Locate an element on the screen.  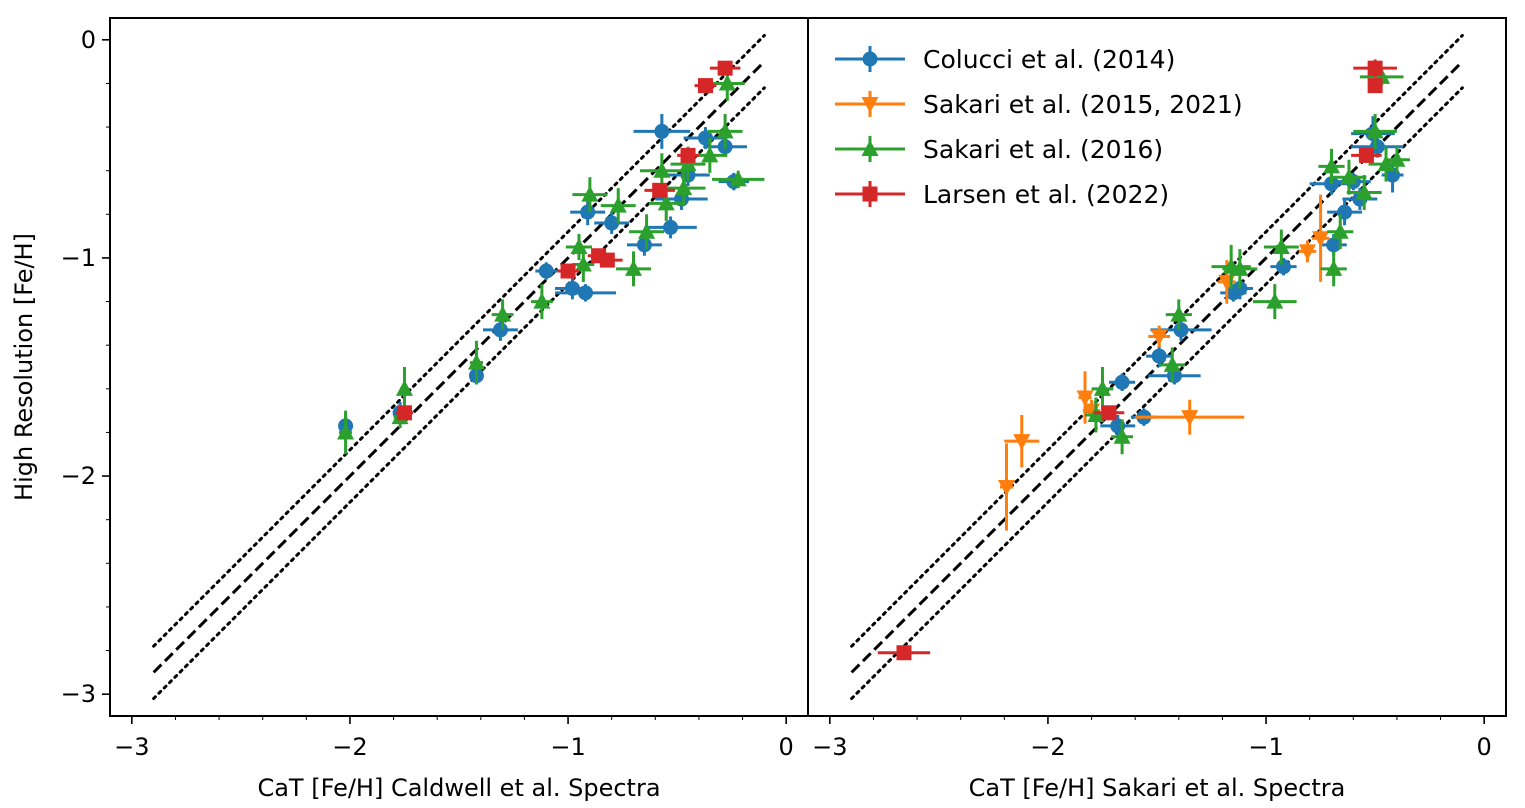
left-x-tick-label: −1 is located at coordinates (567, 747).